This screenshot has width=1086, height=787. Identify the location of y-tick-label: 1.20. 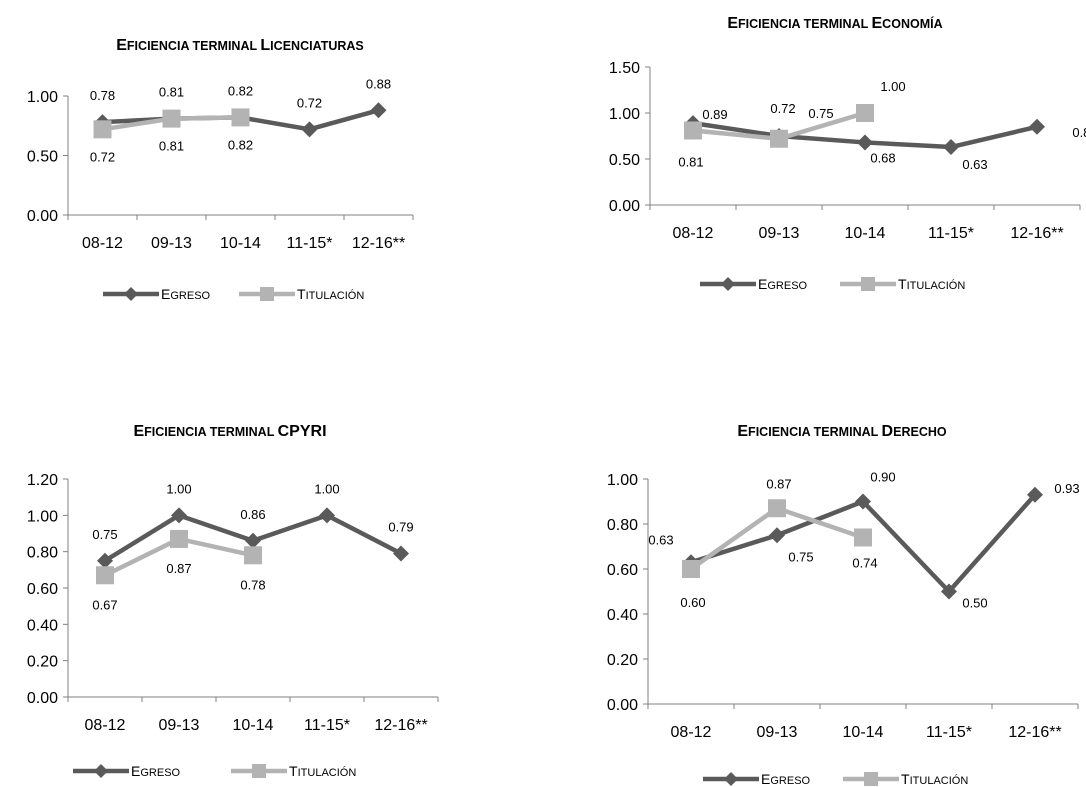
(42, 480).